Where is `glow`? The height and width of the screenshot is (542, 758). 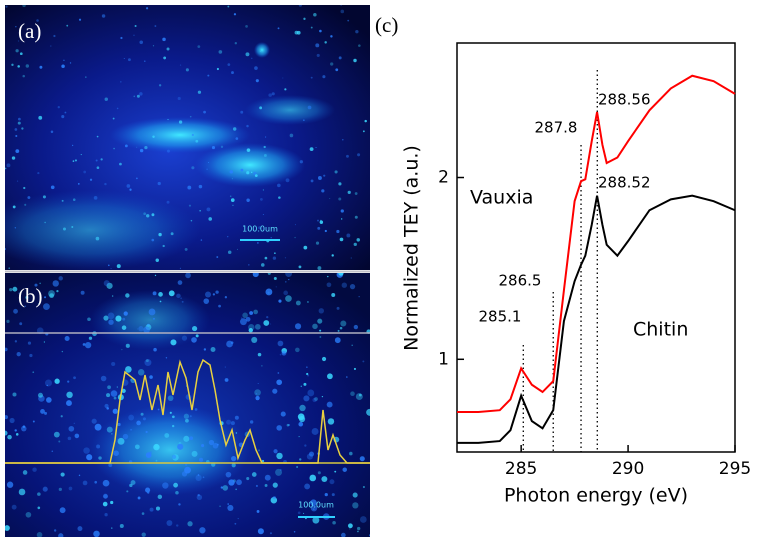
glow is located at coordinates (262, 50).